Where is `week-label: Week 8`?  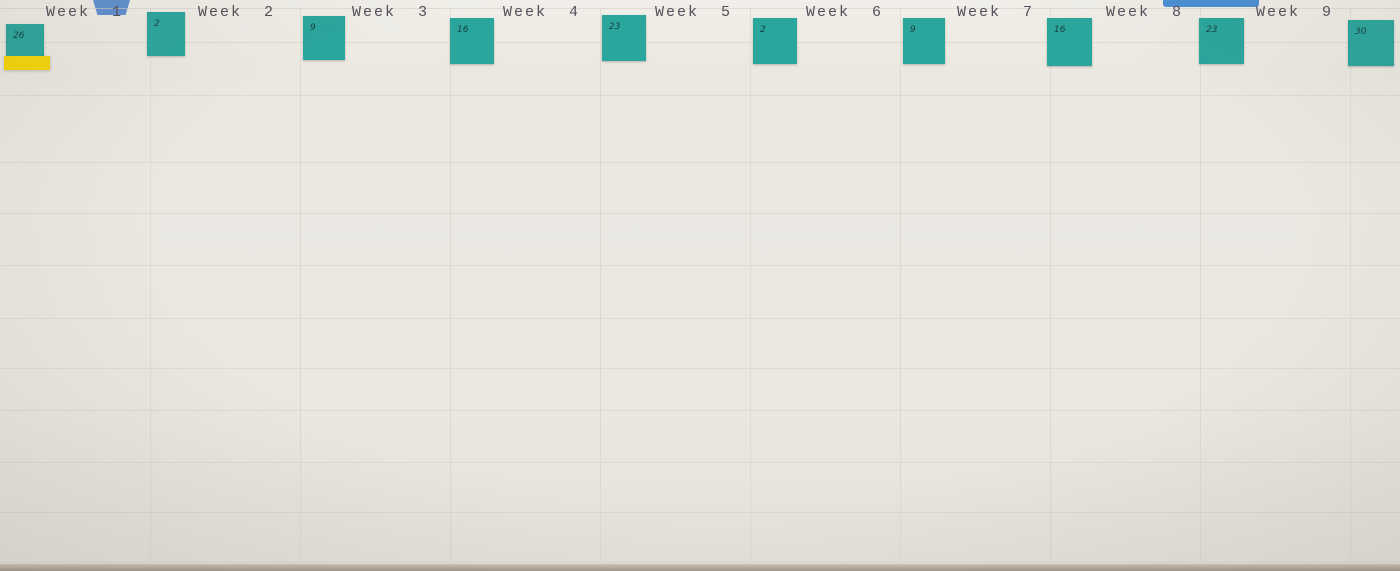
week-label: Week 8 is located at coordinates (1145, 12).